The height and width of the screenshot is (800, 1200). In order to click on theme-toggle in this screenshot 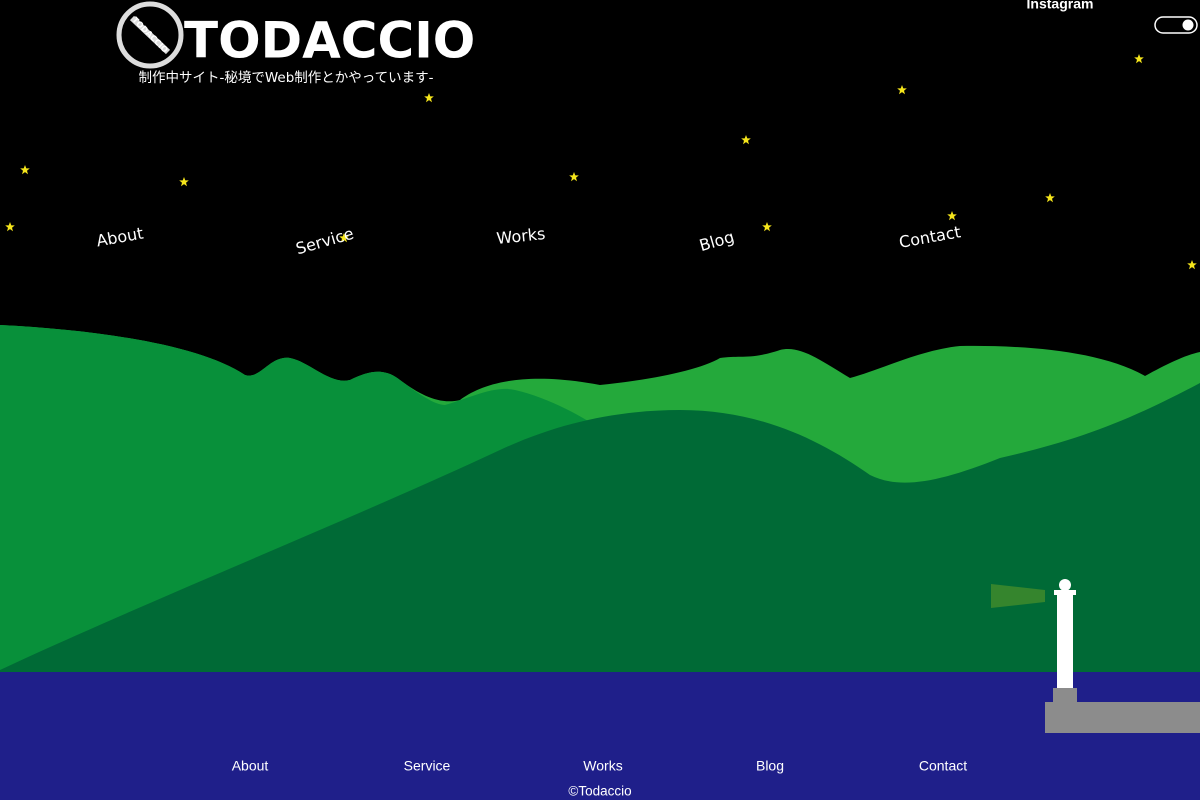, I will do `click(1176, 25)`.